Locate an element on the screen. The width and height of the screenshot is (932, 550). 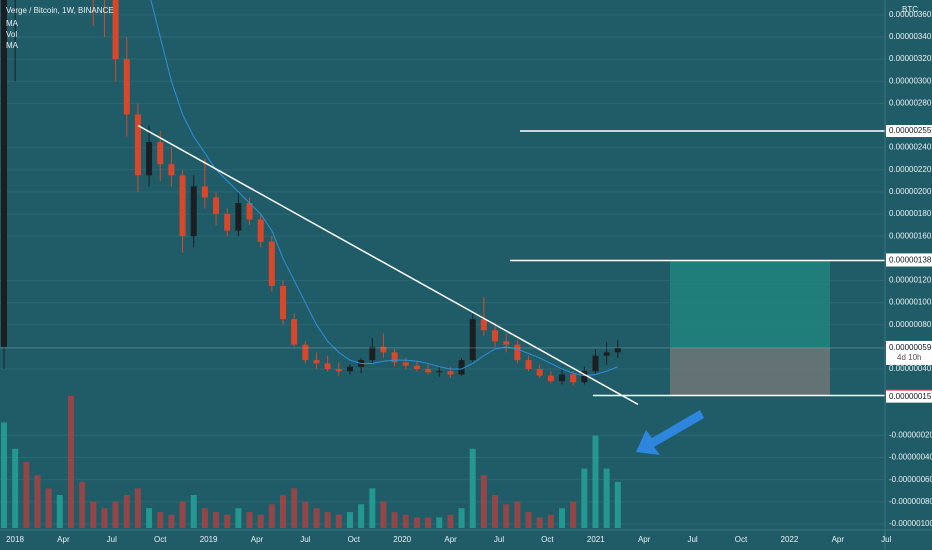
y-tick-label: 0.00000340 is located at coordinates (910, 36).